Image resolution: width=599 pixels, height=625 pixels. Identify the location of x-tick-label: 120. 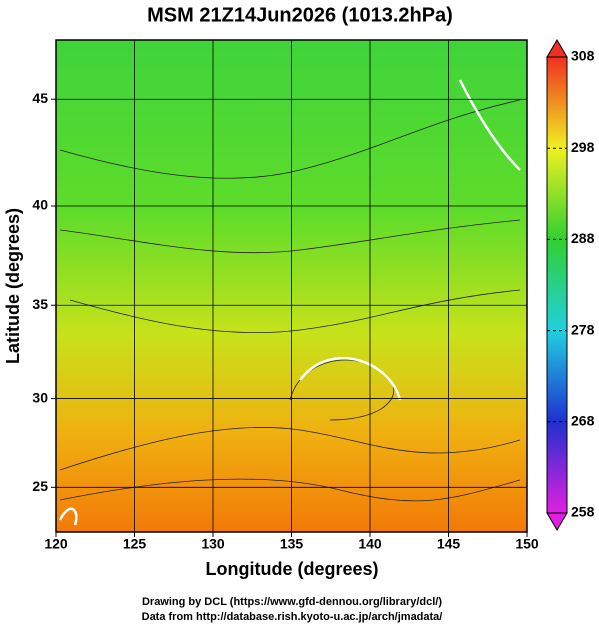
(56, 544).